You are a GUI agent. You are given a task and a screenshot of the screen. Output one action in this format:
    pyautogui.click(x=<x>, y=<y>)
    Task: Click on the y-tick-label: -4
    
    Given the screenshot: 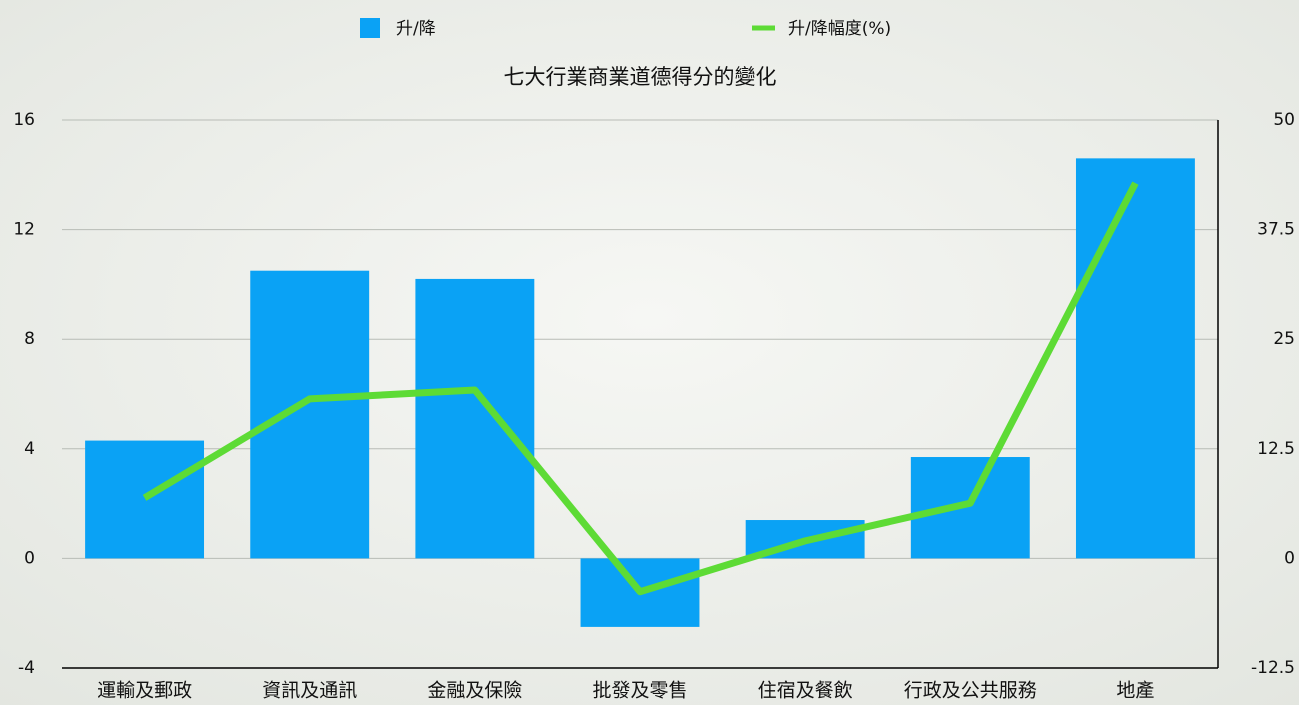 What is the action you would take?
    pyautogui.click(x=26, y=668)
    